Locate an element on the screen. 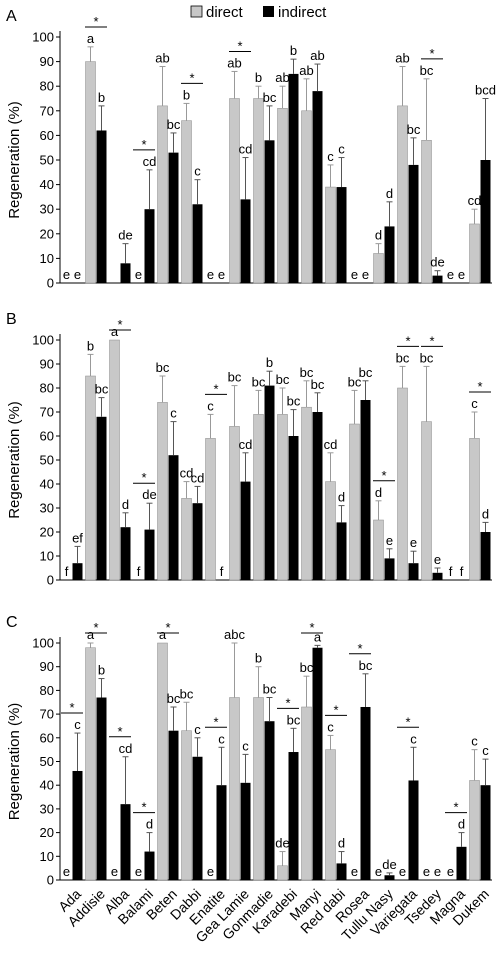  legend-direct-label: direct is located at coordinates (225, 12).